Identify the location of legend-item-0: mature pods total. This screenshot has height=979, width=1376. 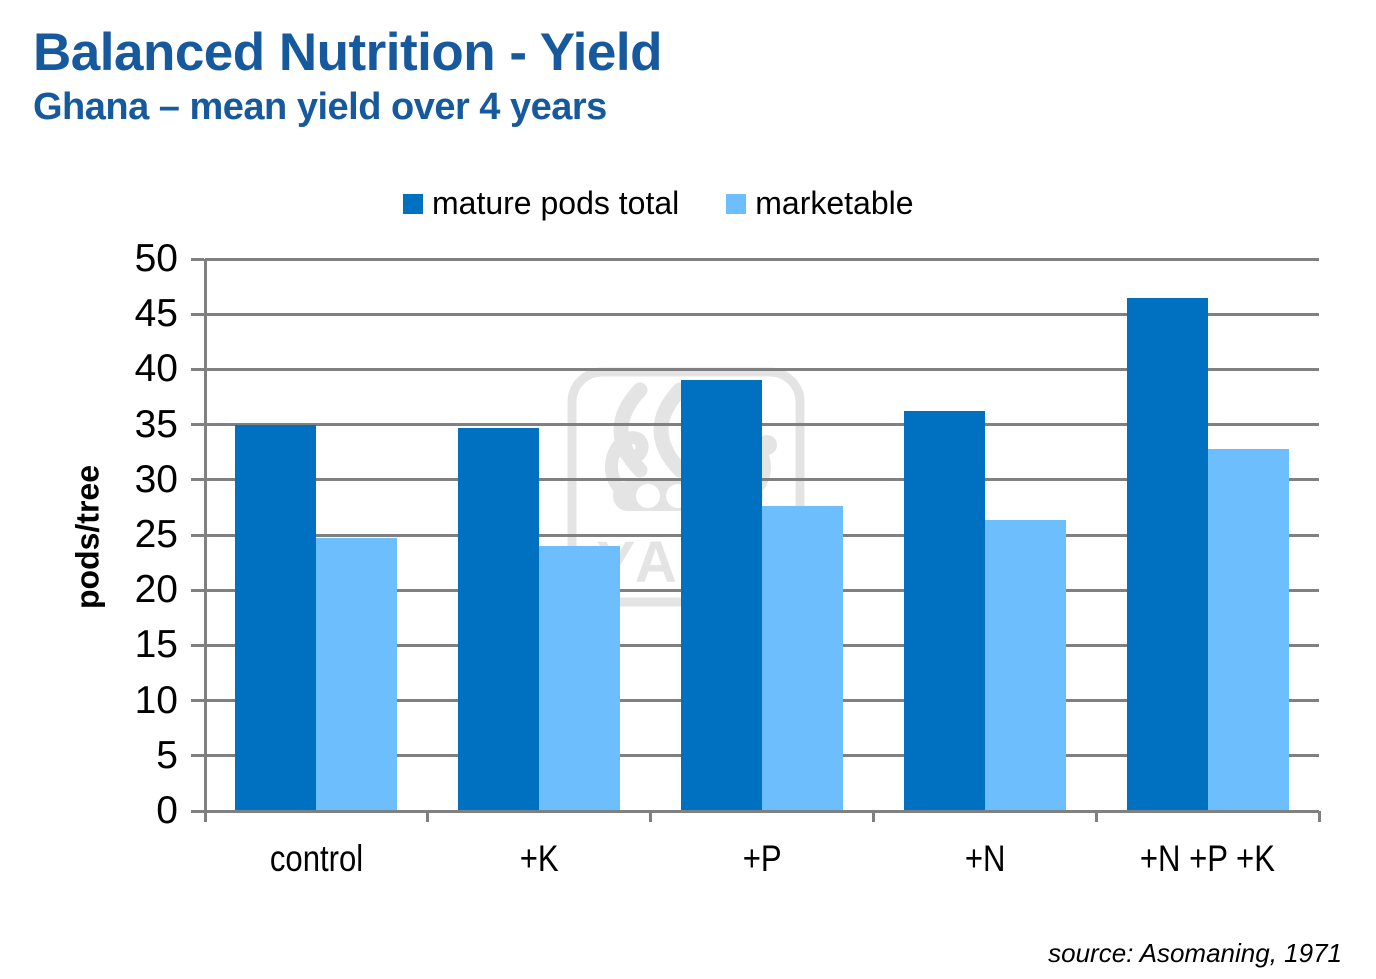
(541, 203).